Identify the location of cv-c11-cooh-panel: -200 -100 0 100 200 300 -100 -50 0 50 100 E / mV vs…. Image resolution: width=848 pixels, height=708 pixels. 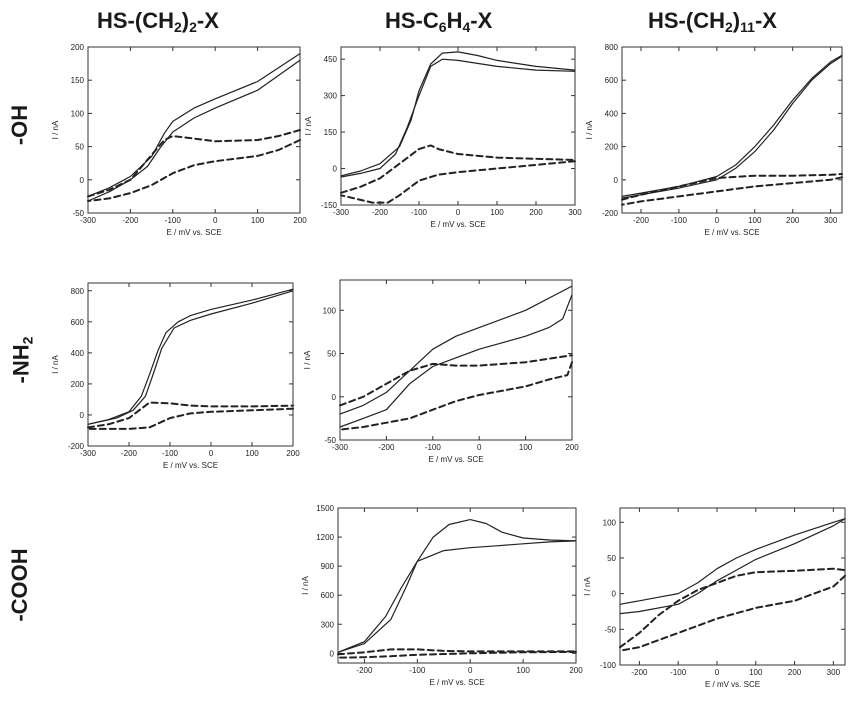
(714, 598).